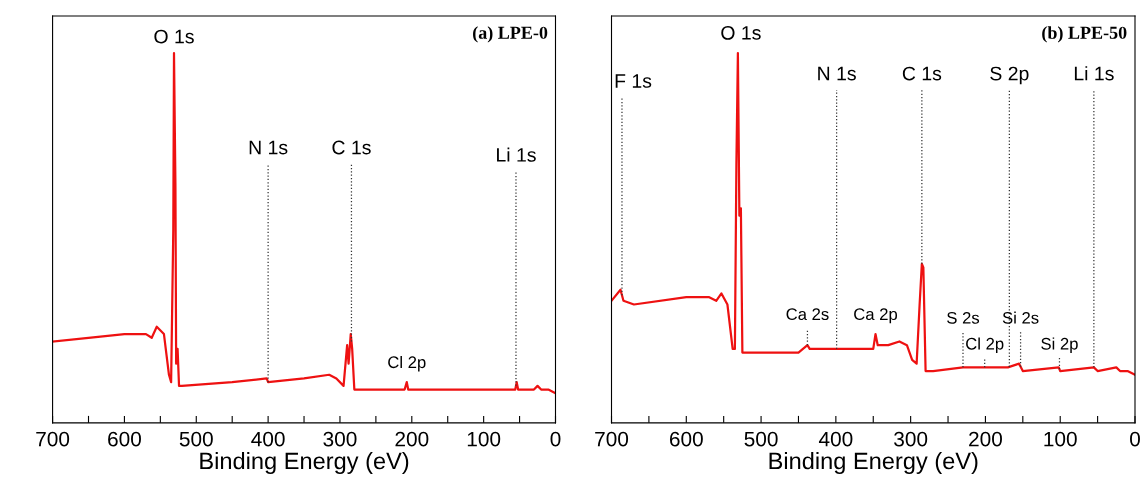  I want to click on annotation: Cl 2p, so click(407, 363).